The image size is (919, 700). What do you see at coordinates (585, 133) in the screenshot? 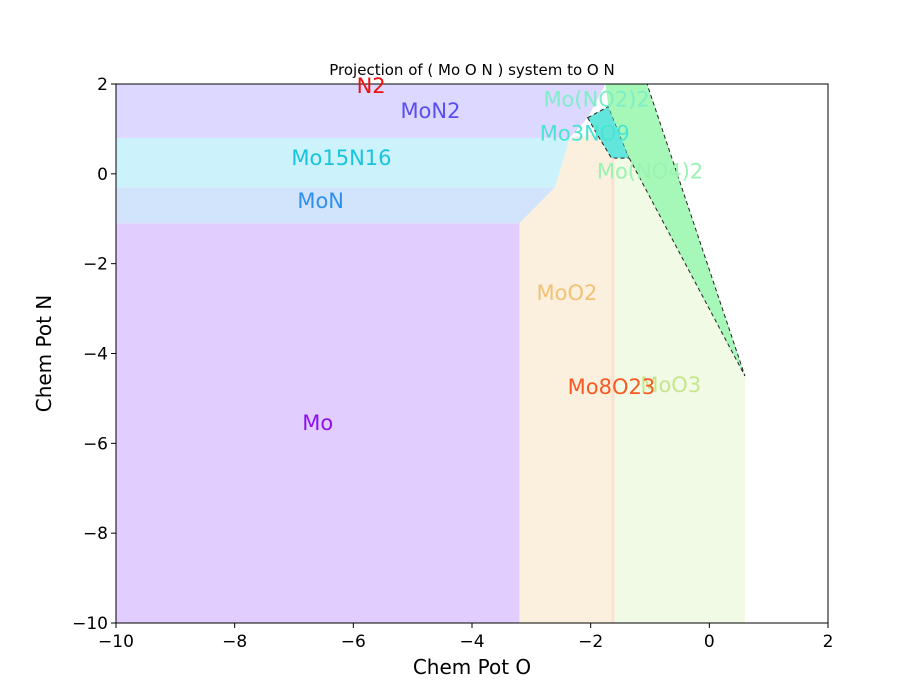
I see `region-label-mo3no9: Mo3NO9` at bounding box center [585, 133].